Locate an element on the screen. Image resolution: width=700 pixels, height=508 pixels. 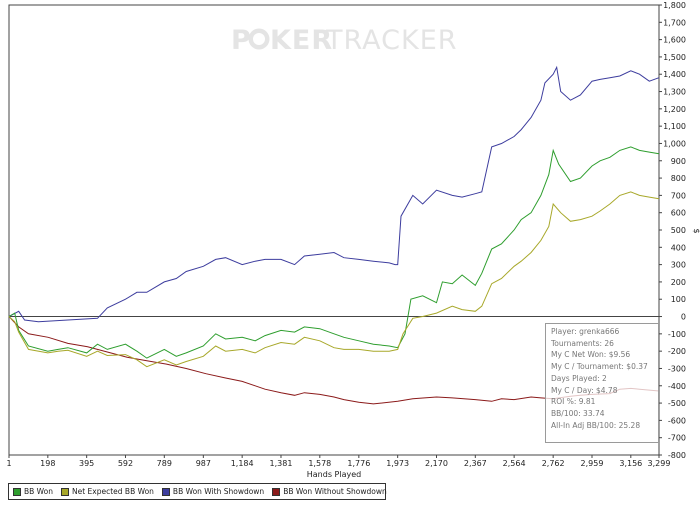
x-tick-label: 789 is located at coordinates (164, 463).